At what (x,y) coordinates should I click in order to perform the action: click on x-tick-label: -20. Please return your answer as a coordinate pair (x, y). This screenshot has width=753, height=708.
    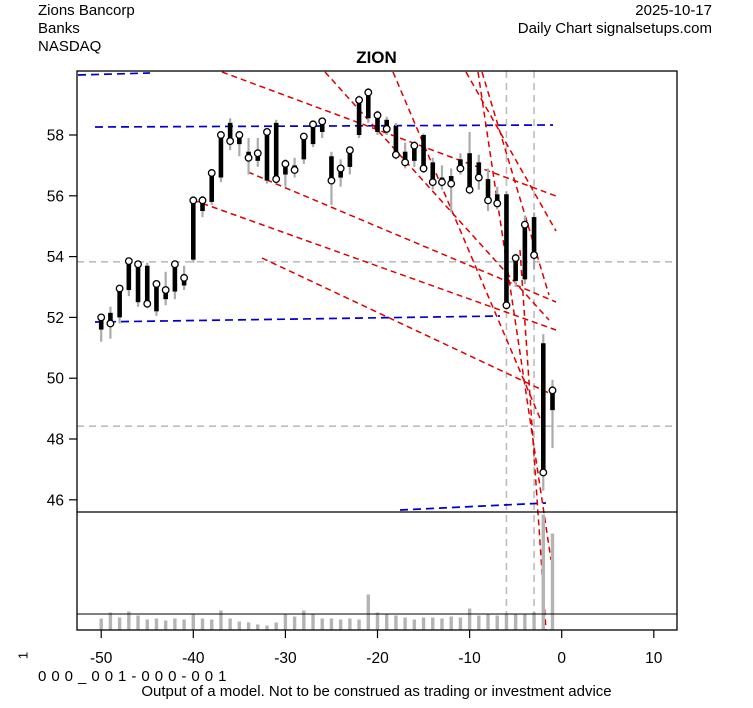
    Looking at the image, I should click on (377, 658).